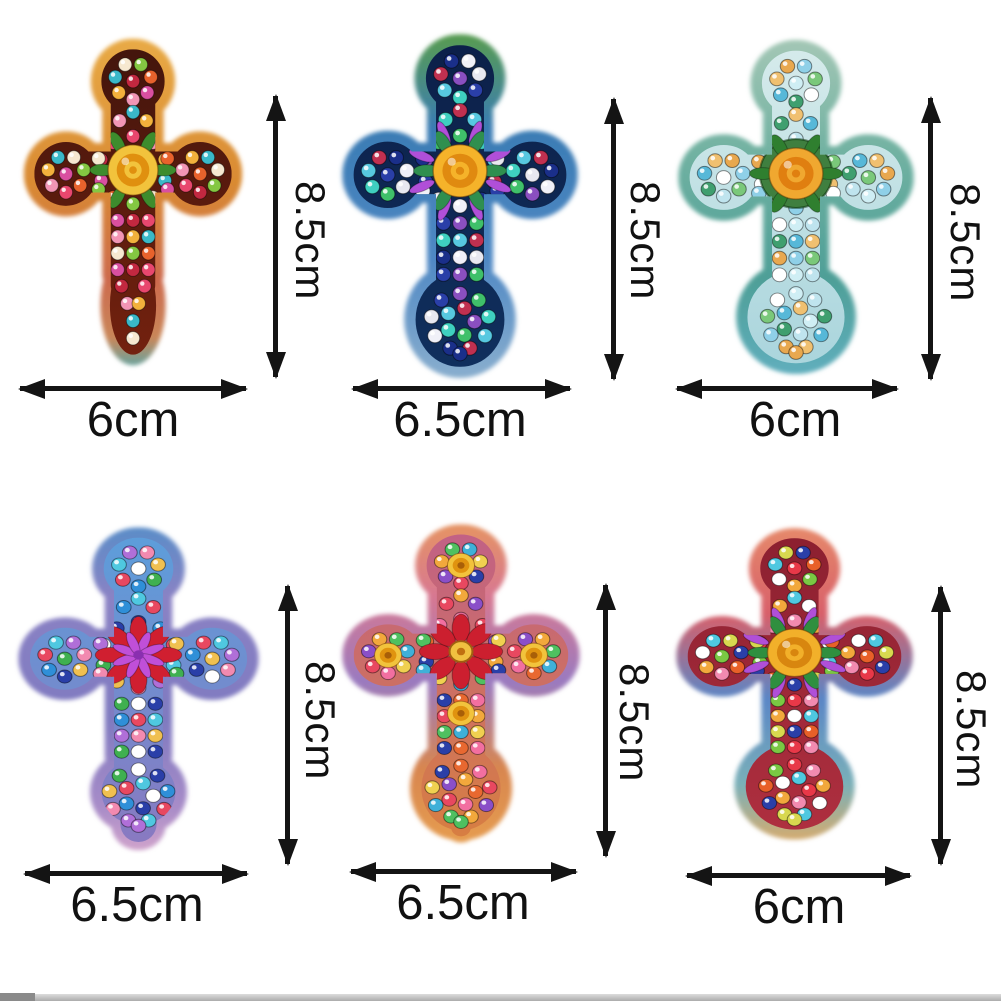  What do you see at coordinates (138, 689) in the screenshot?
I see `cross-illustration-purple-blue` at bounding box center [138, 689].